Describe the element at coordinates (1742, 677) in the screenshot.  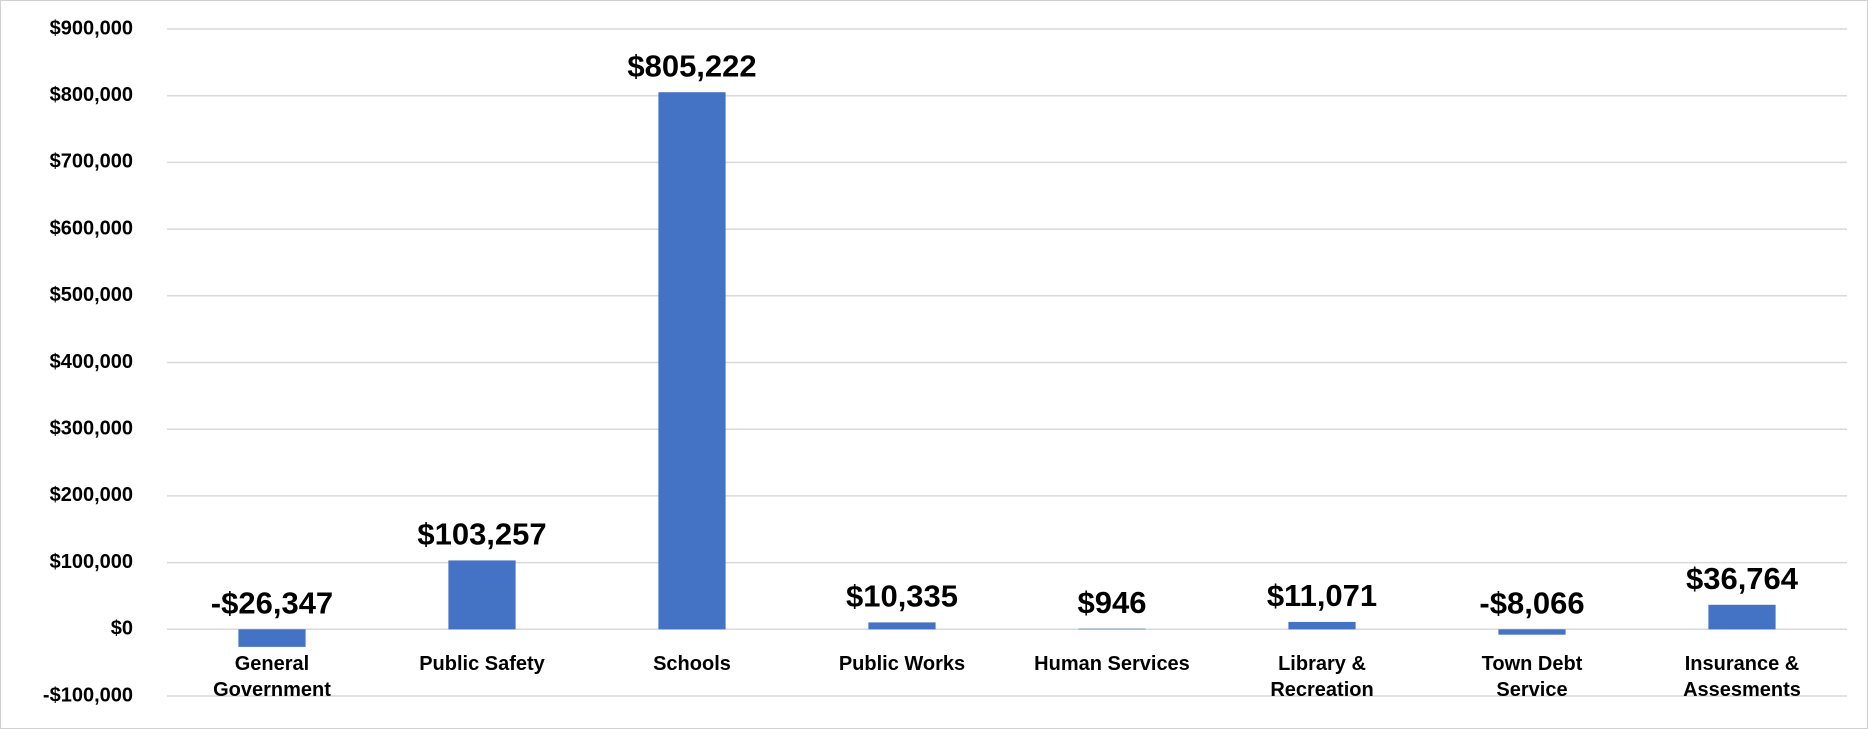
I see `x-tick-label: Insurance & Assesments` at that location.